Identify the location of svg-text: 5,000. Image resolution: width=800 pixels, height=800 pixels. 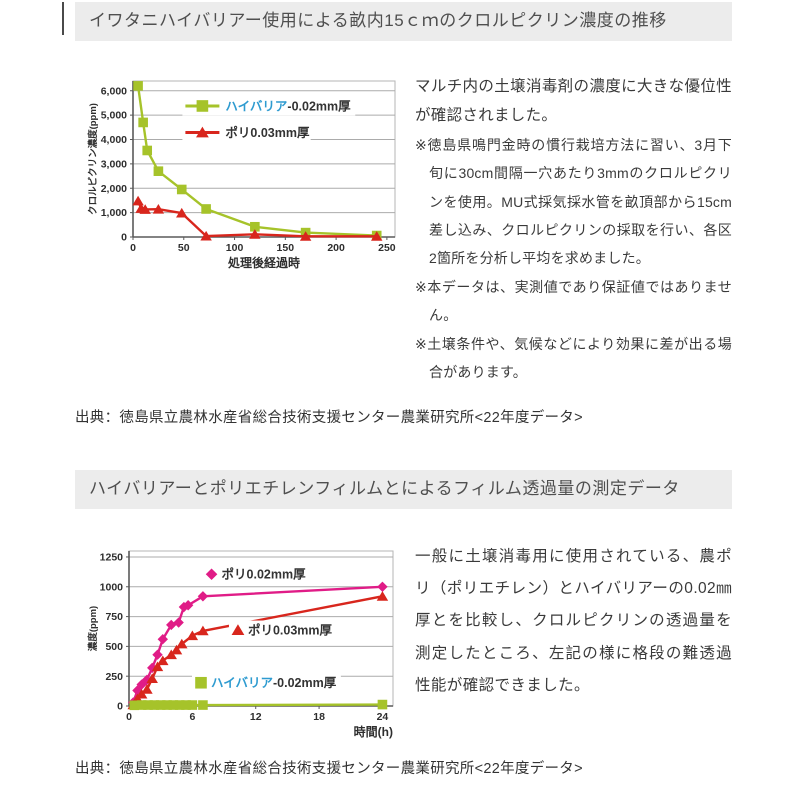
(114, 116).